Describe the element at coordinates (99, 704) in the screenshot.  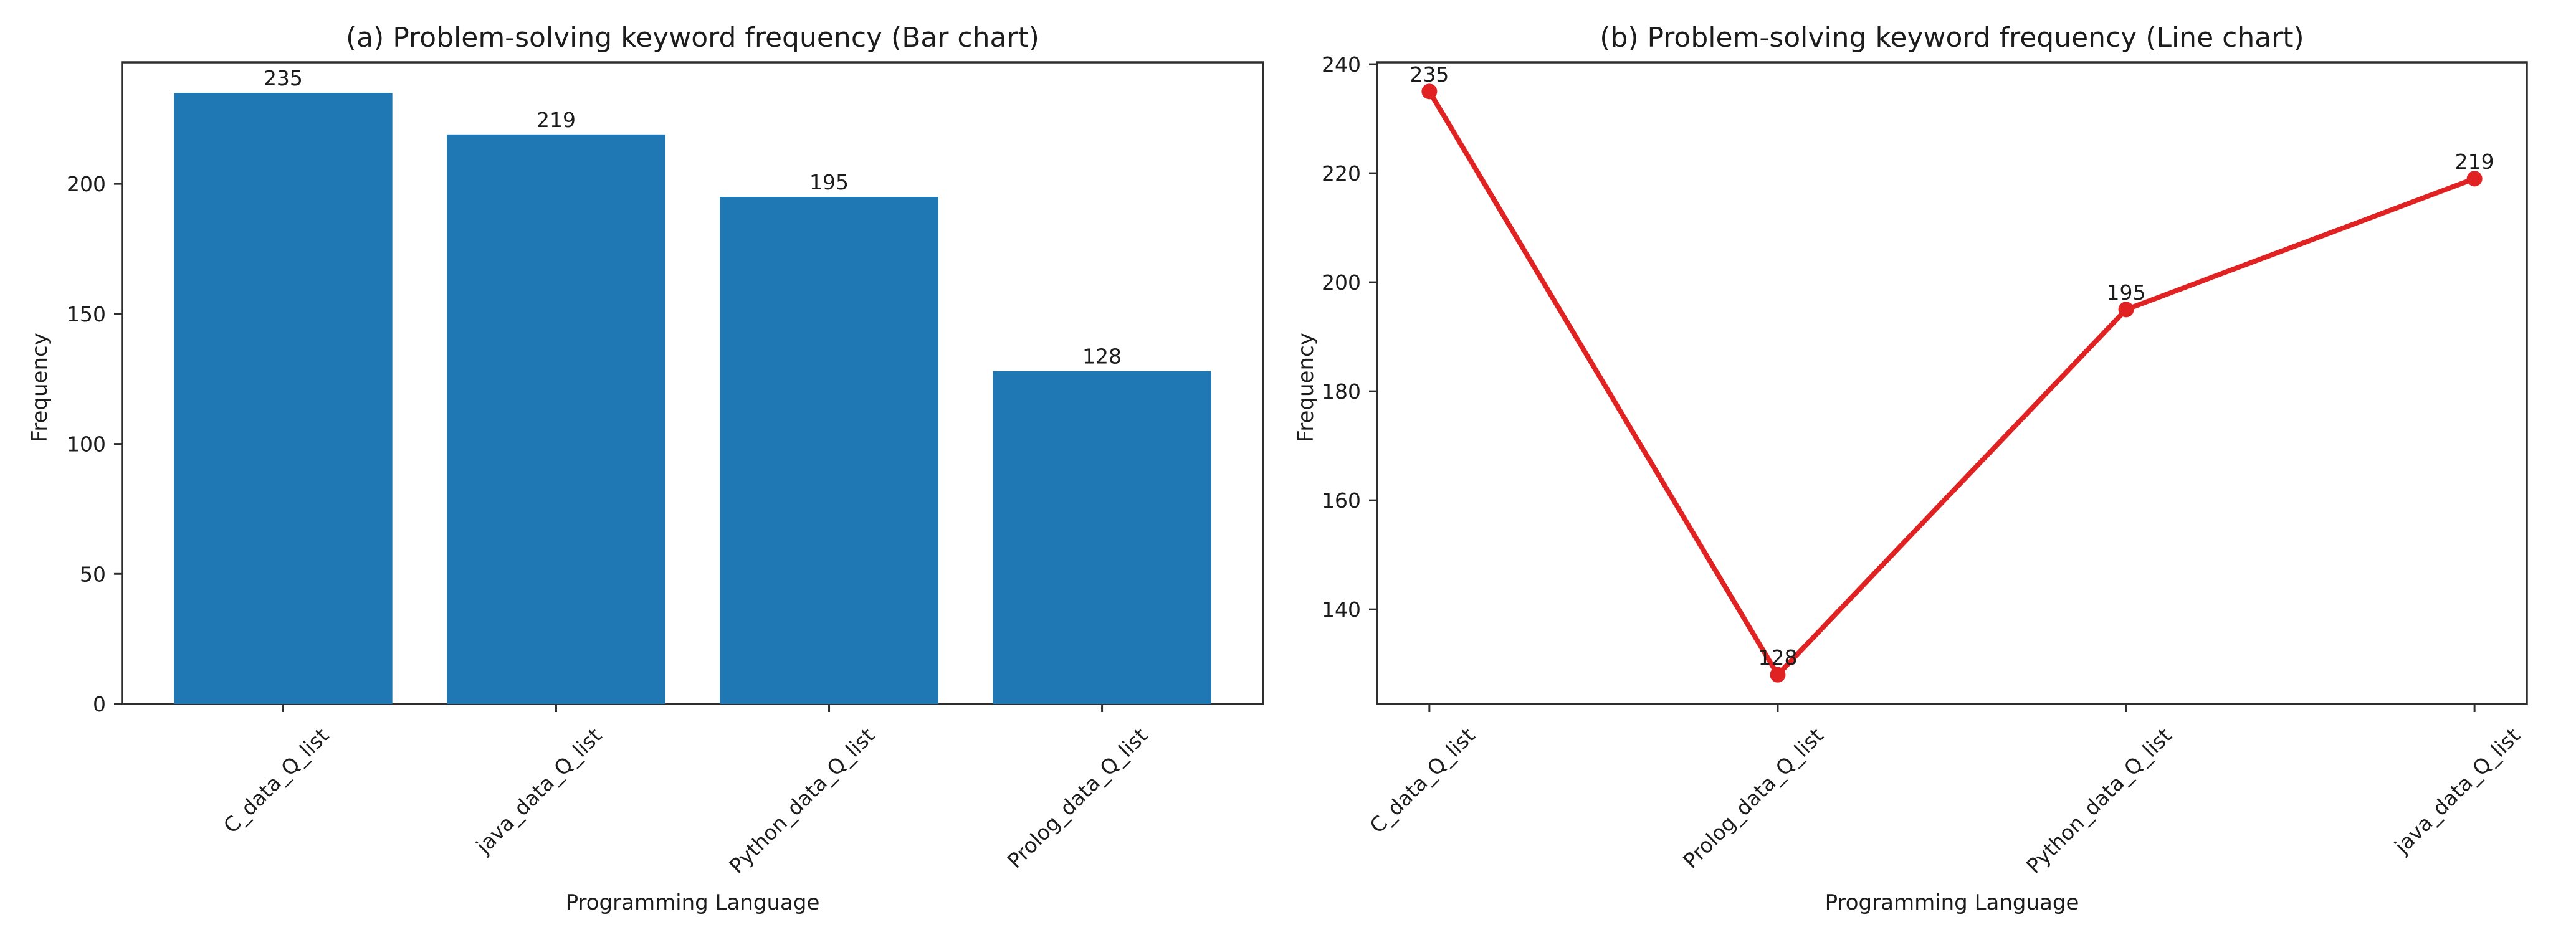
I see `bar-chart-y-tick-label: 0` at that location.